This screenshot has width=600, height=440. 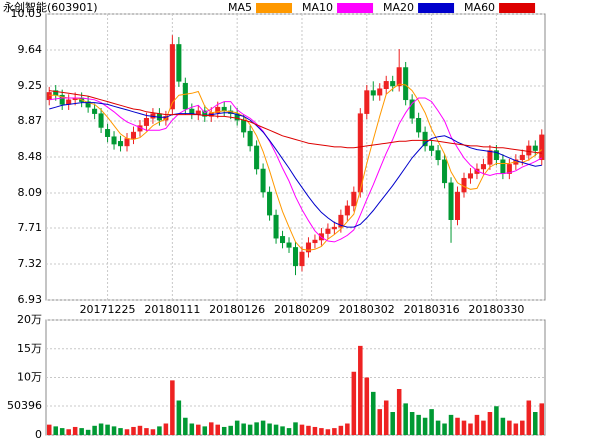 I want to click on y-tick-label: 7.71, so click(x=30, y=227).